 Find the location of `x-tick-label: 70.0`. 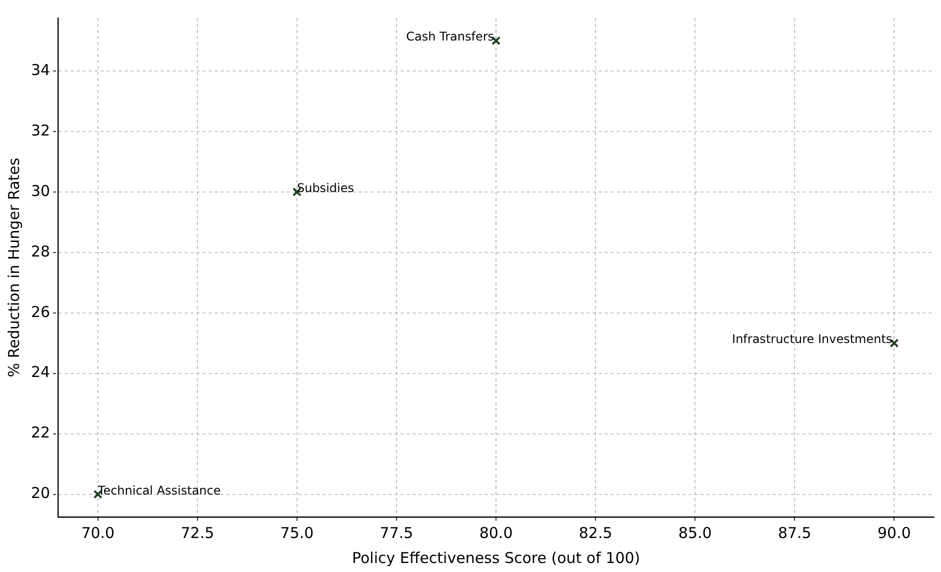

x-tick-label: 70.0 is located at coordinates (98, 533).